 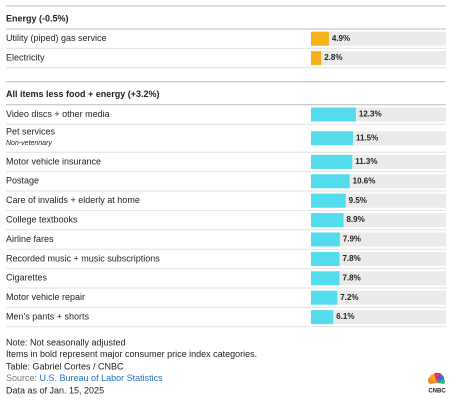 I want to click on value-label: 7.2%, so click(x=349, y=297).